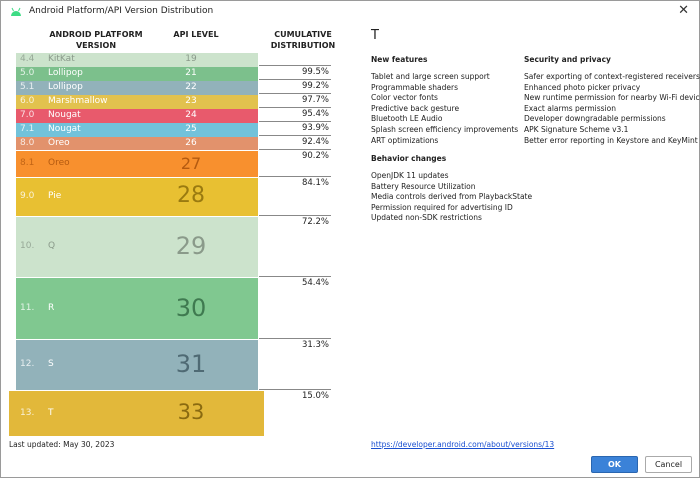  Describe the element at coordinates (423, 186) in the screenshot. I see `list-item: Battery Resource Utilization` at that location.